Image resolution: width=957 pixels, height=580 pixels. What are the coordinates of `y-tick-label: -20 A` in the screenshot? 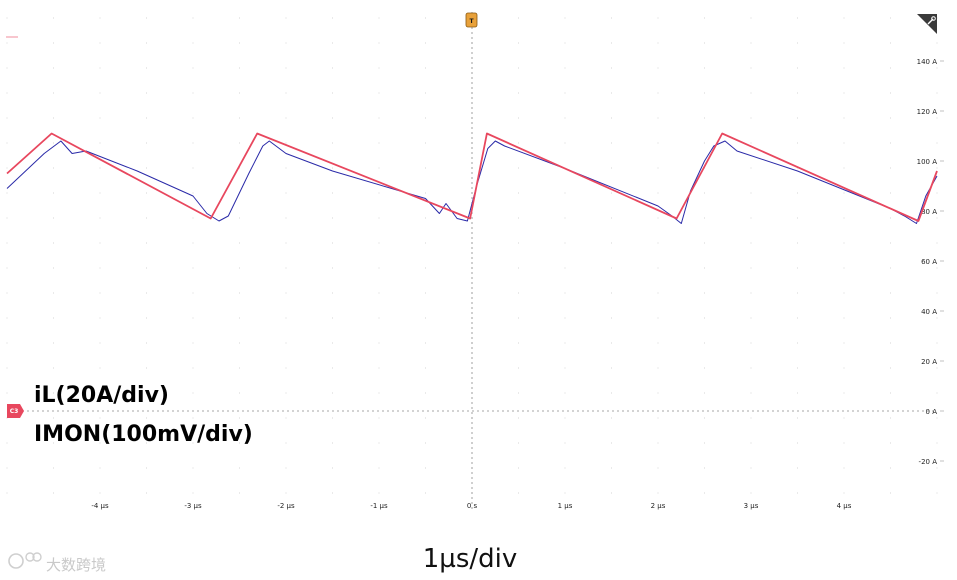 It's located at (928, 462).